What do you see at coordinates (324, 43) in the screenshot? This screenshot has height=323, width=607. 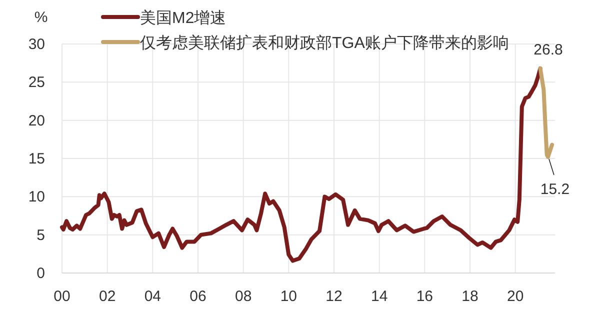 I see `legend-label: 仅考虑美联储扩表和财政部TGA账户下降带来的影响` at bounding box center [324, 43].